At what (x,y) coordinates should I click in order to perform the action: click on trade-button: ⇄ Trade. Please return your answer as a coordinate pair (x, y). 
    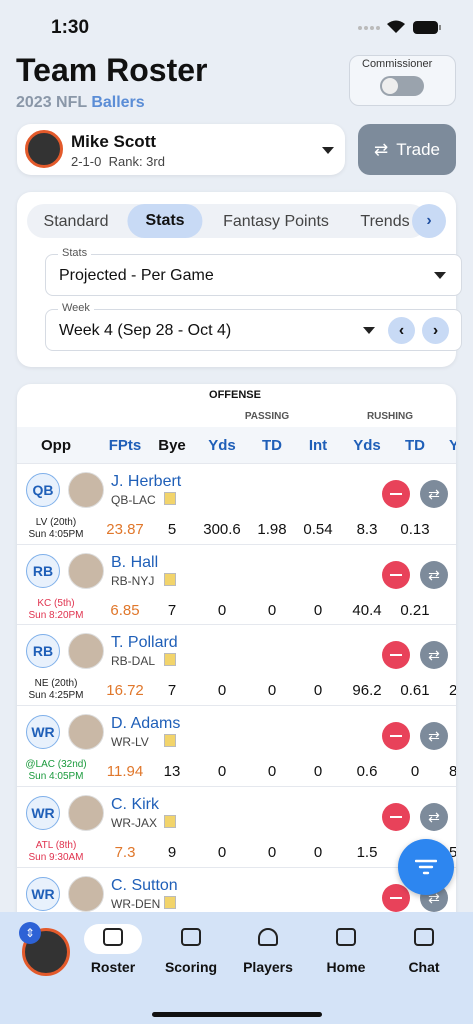
    Looking at the image, I should click on (407, 149).